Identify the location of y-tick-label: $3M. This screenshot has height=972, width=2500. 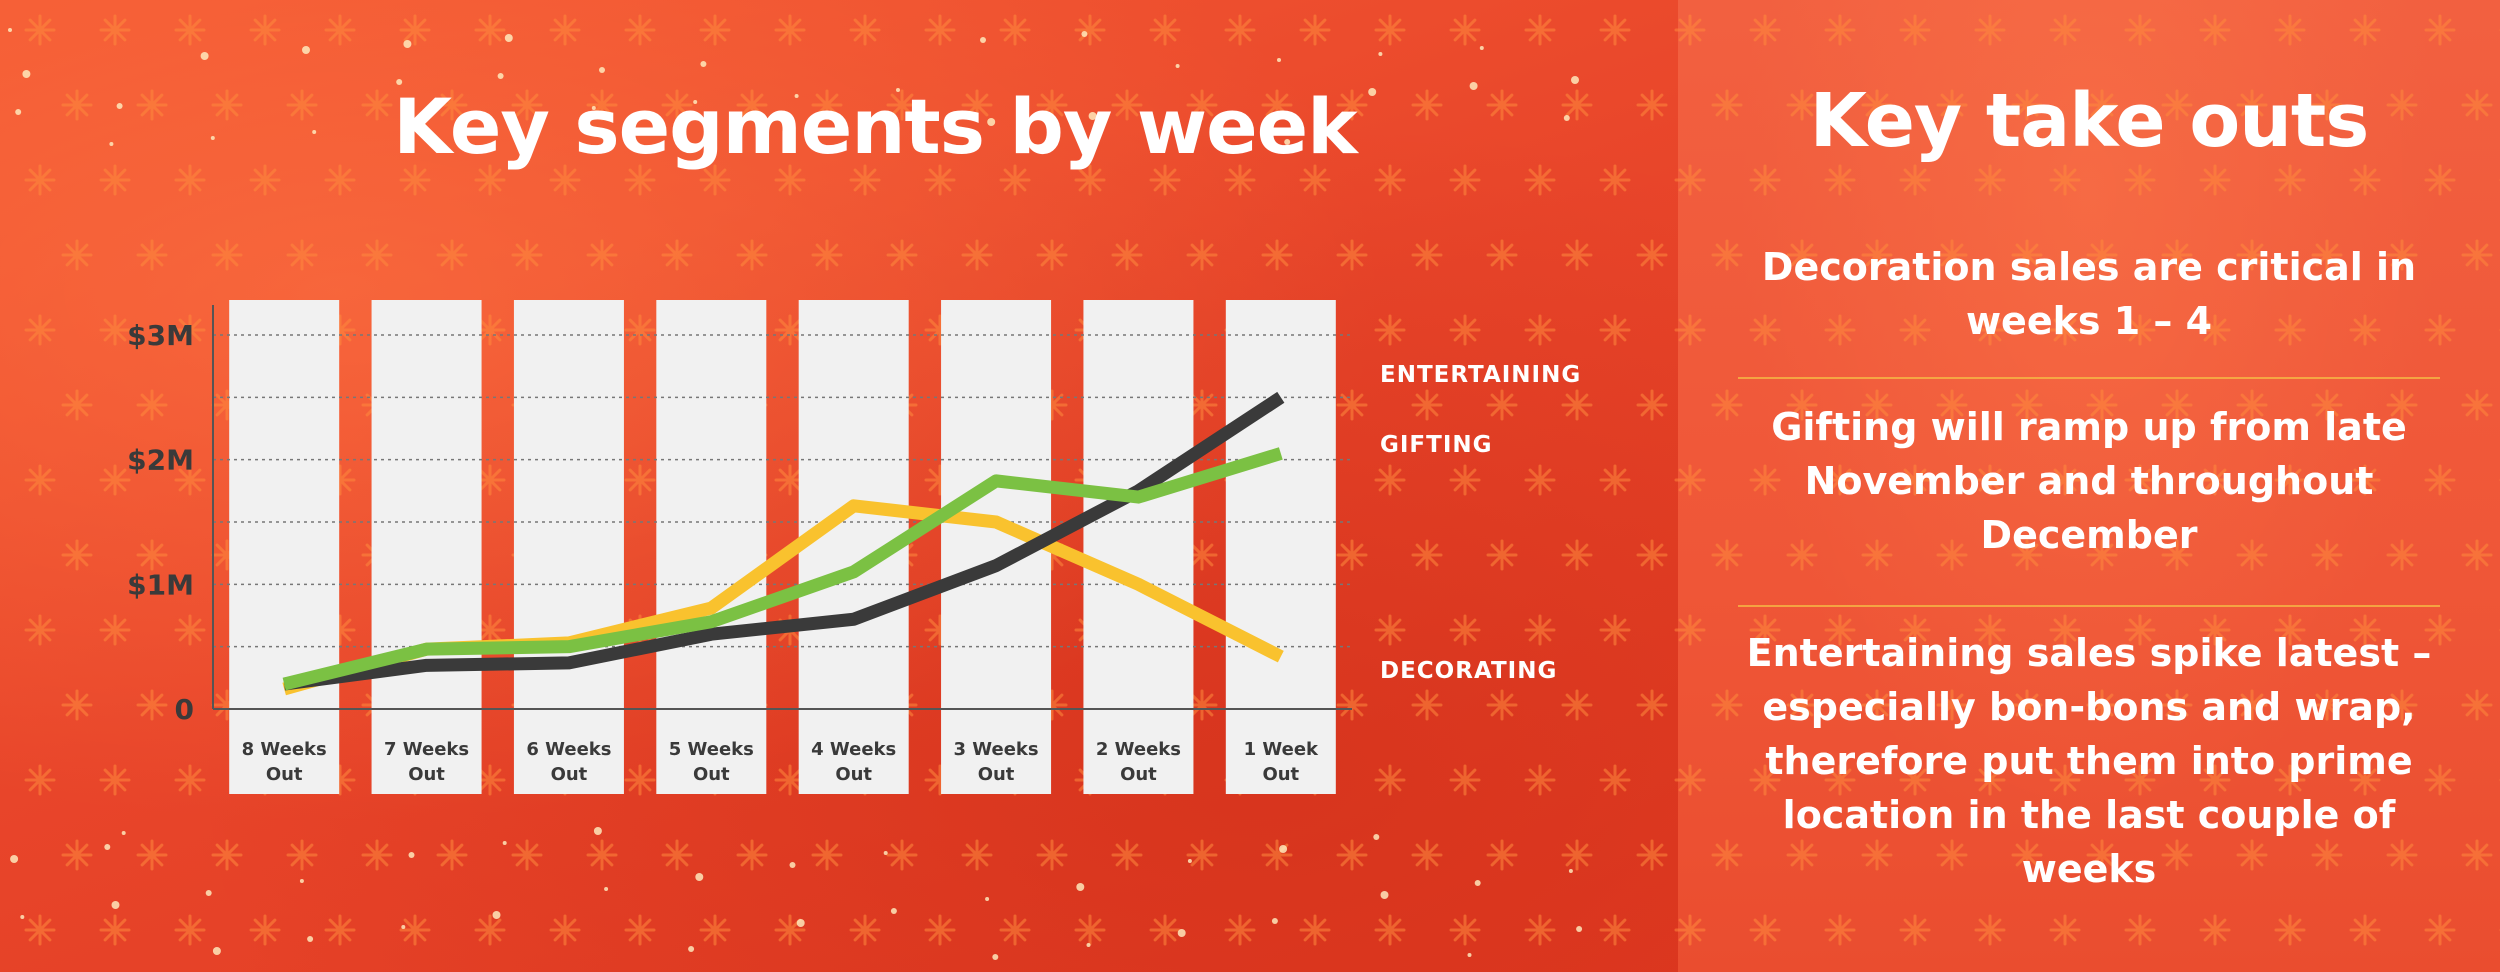
(160, 335).